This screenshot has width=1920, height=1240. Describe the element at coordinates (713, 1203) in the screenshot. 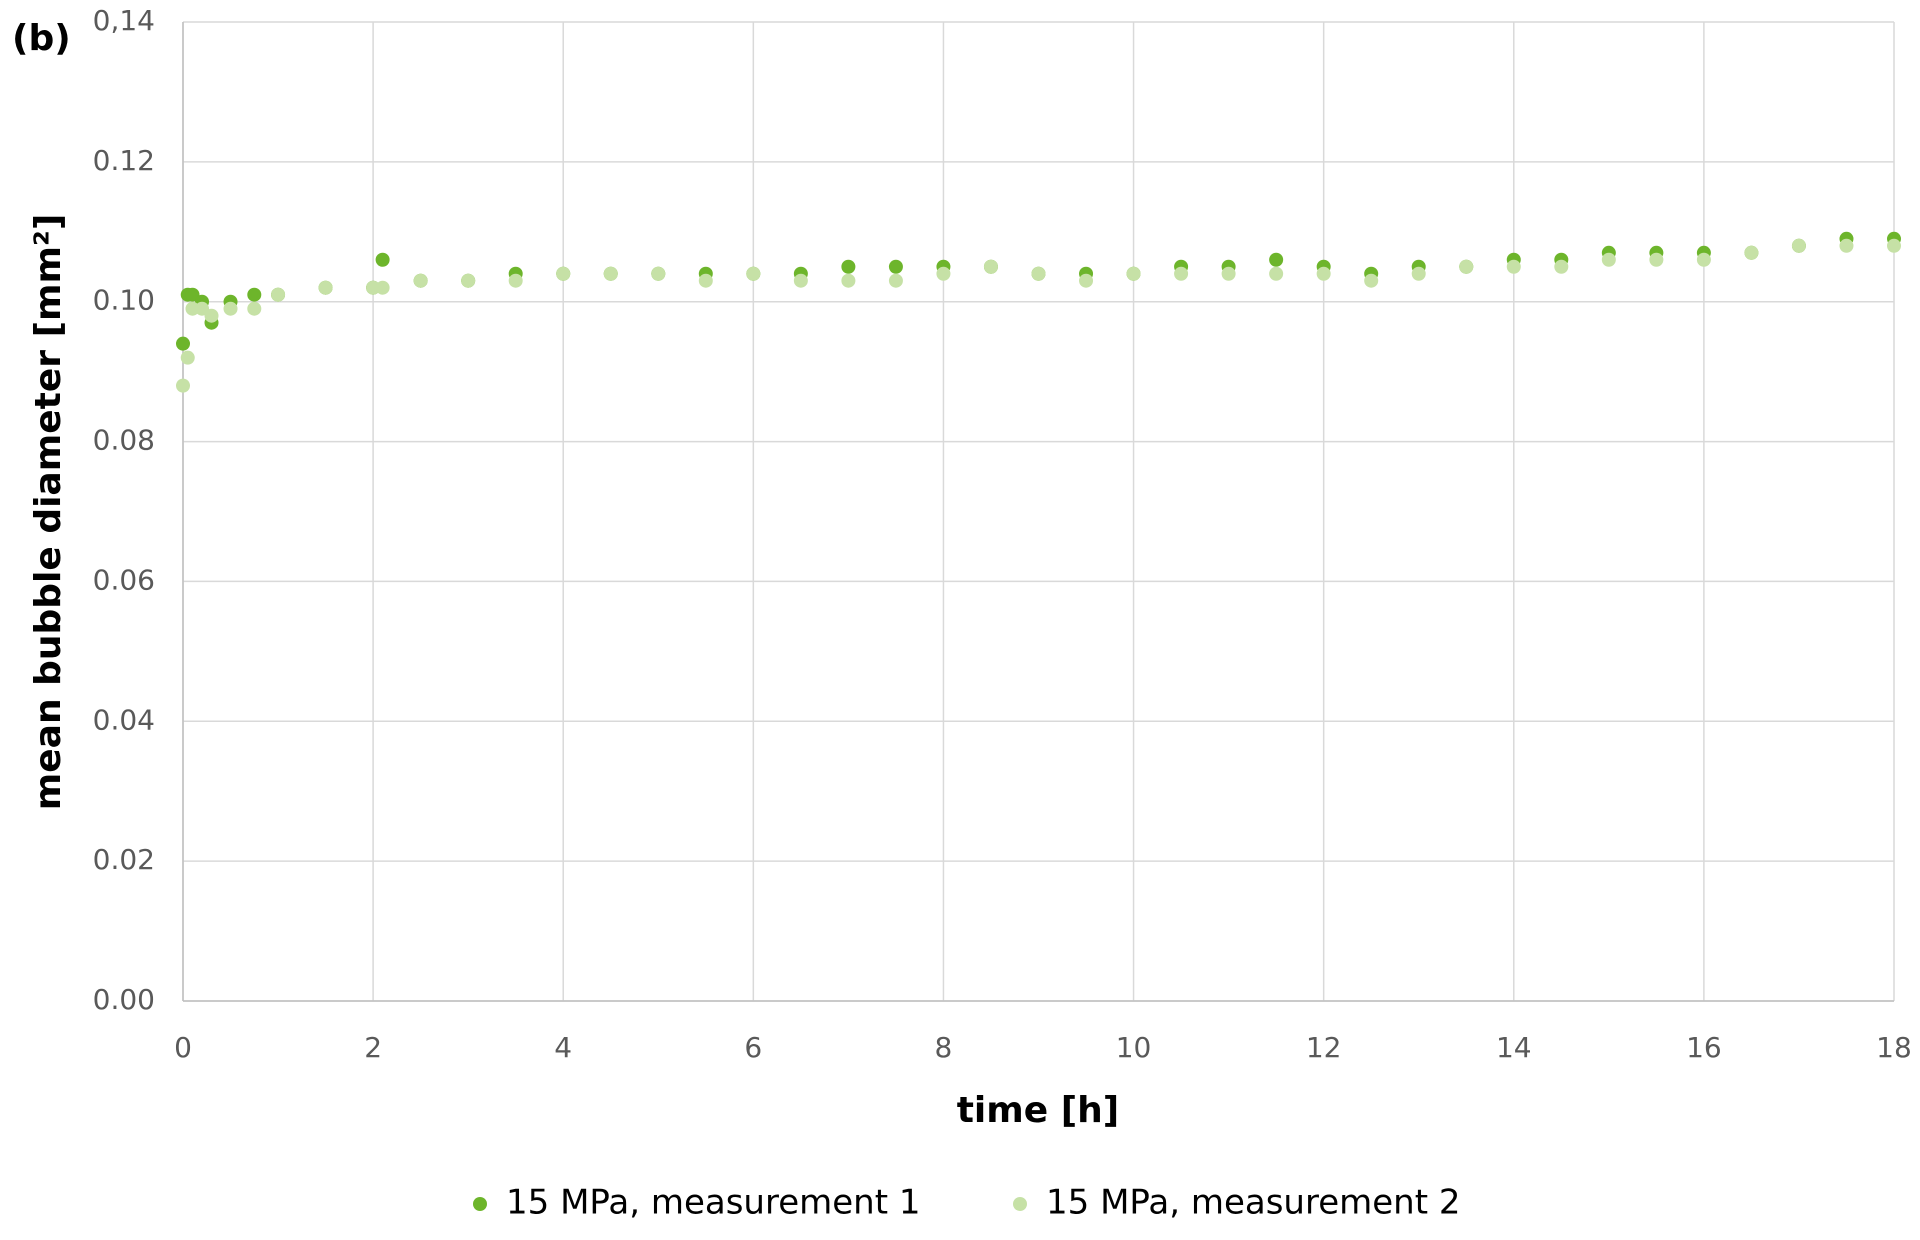

I see `legend-label: 15 MPa, measurement 1` at that location.